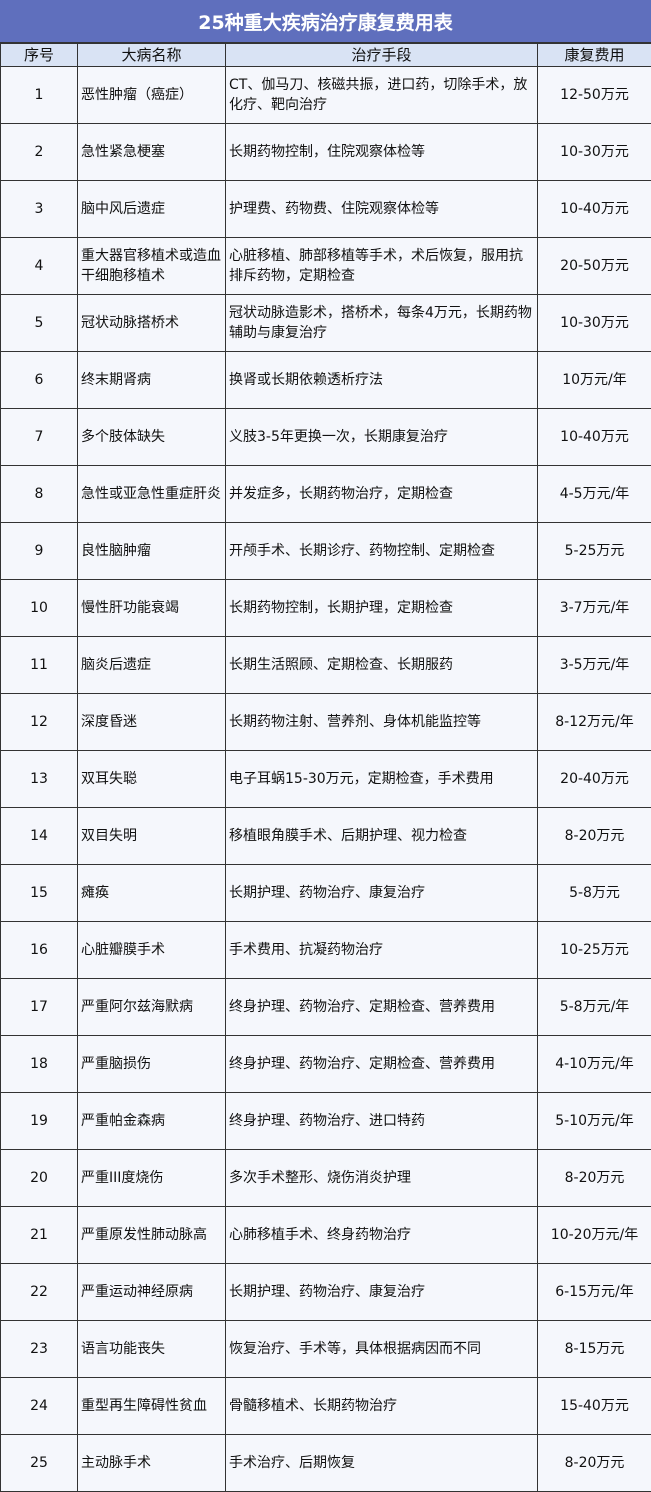 The width and height of the screenshot is (651, 1492). I want to click on header-row: 序号 大病名称 治疗手段 康复费用, so click(325, 55).